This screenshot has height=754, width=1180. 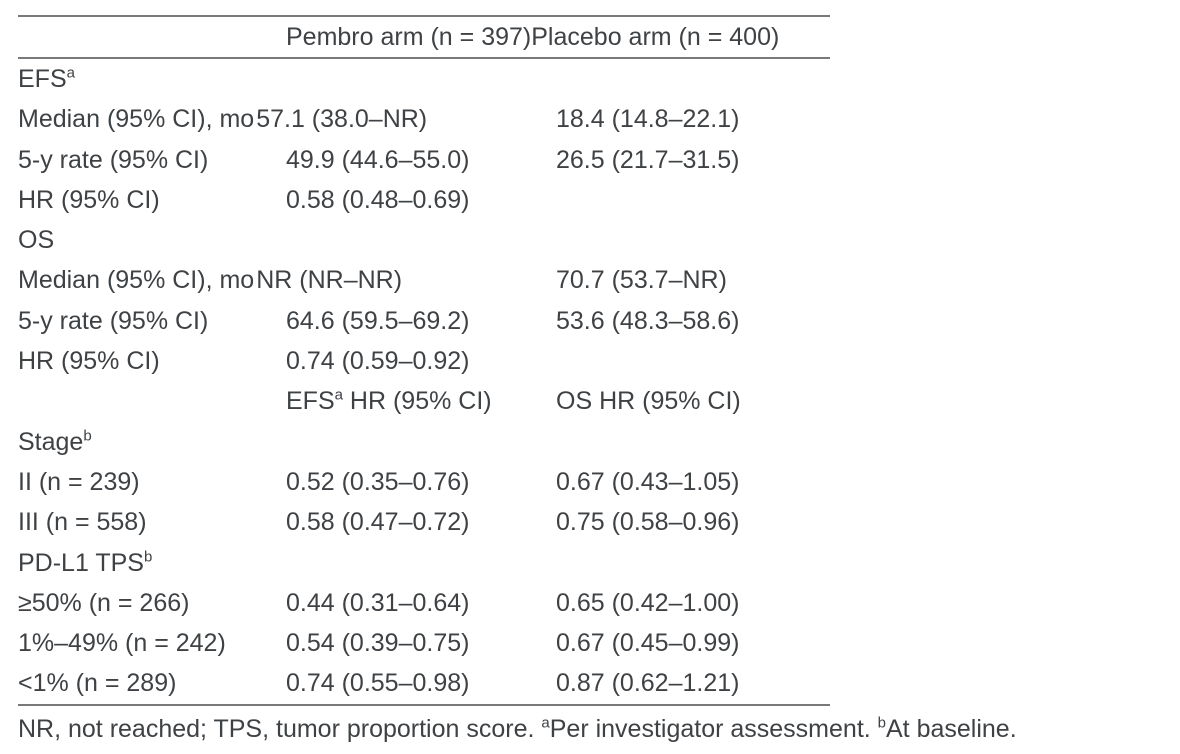 I want to click on section-label: PD-L1 TPSb, so click(x=85, y=562).